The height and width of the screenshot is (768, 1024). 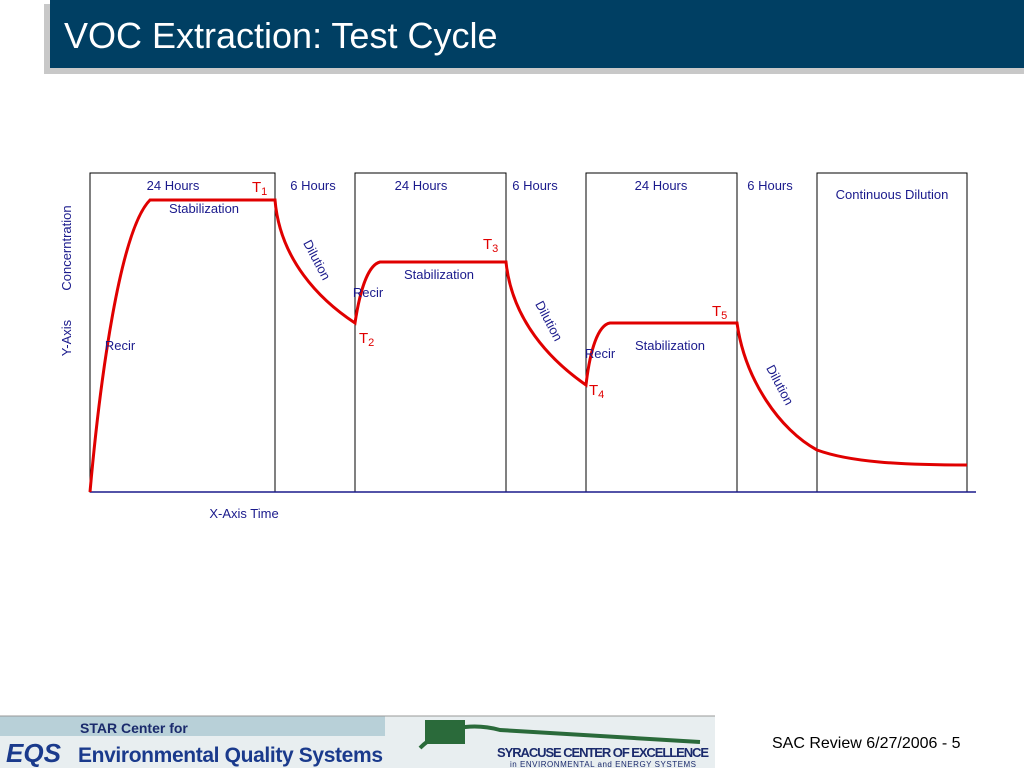 I want to click on logo-syracuse: SYRACUSE CENTER OF EXCELLENCE, so click(x=603, y=752).